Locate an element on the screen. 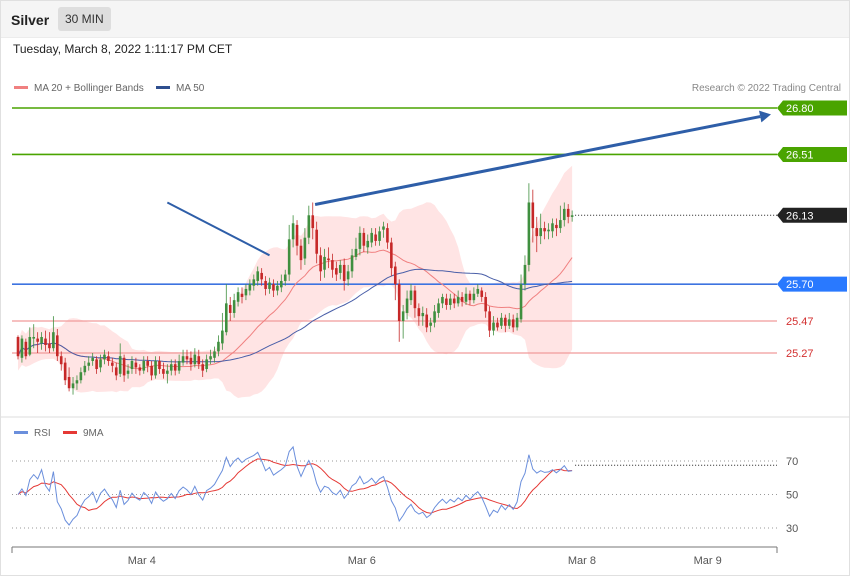 The image size is (850, 577). rsi-line is located at coordinates (295, 485).